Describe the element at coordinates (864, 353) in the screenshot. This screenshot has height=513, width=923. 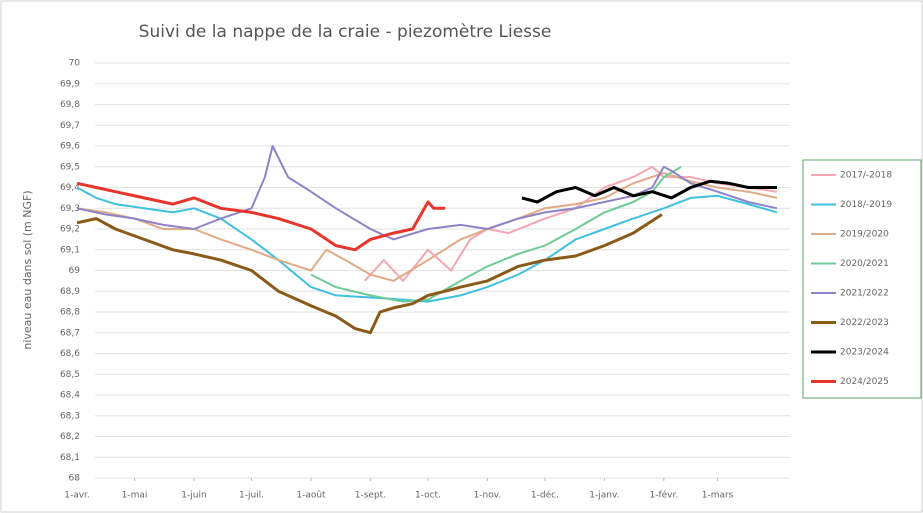
I see `legend-label: 2023/2024` at that location.